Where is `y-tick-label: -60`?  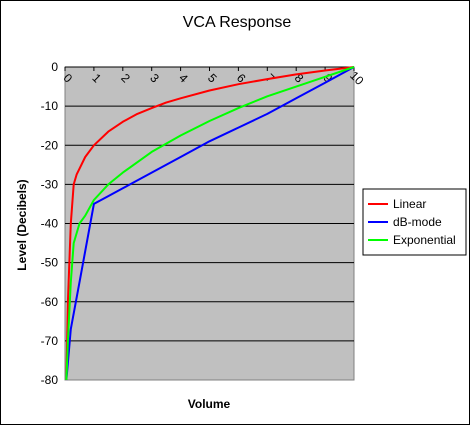 y-tick-label: -60 is located at coordinates (50, 302).